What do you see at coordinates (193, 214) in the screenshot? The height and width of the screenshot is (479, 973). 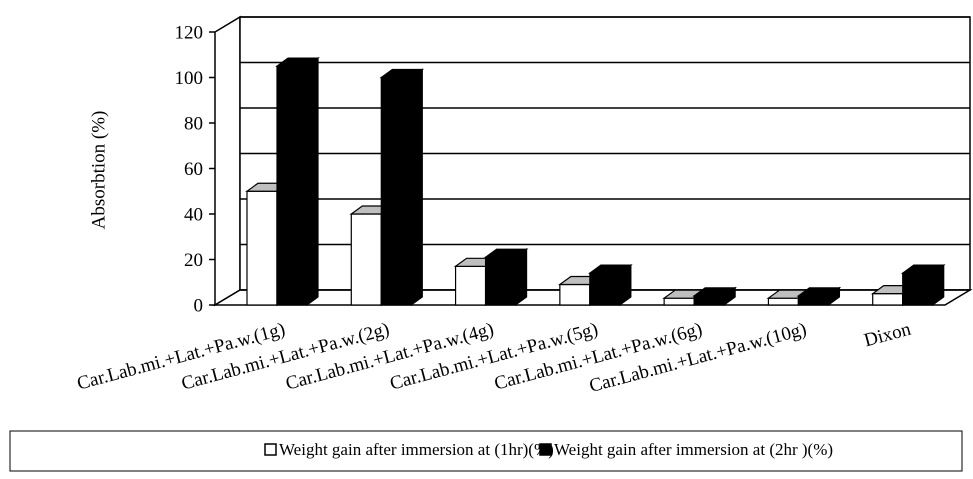 I see `y-tick-label: 40` at bounding box center [193, 214].